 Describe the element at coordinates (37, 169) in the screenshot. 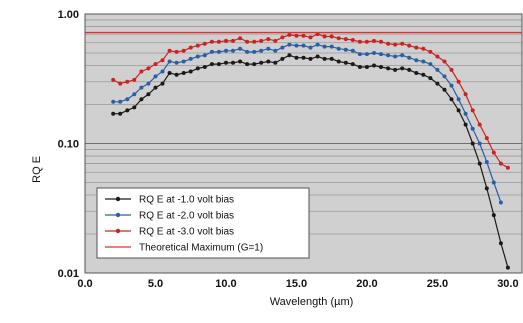

I see `y-axis-label: RQ E` at that location.